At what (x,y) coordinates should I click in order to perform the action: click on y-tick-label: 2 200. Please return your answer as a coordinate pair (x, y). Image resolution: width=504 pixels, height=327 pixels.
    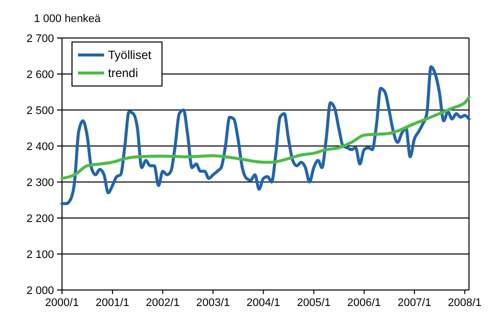
    Looking at the image, I should click on (40, 218).